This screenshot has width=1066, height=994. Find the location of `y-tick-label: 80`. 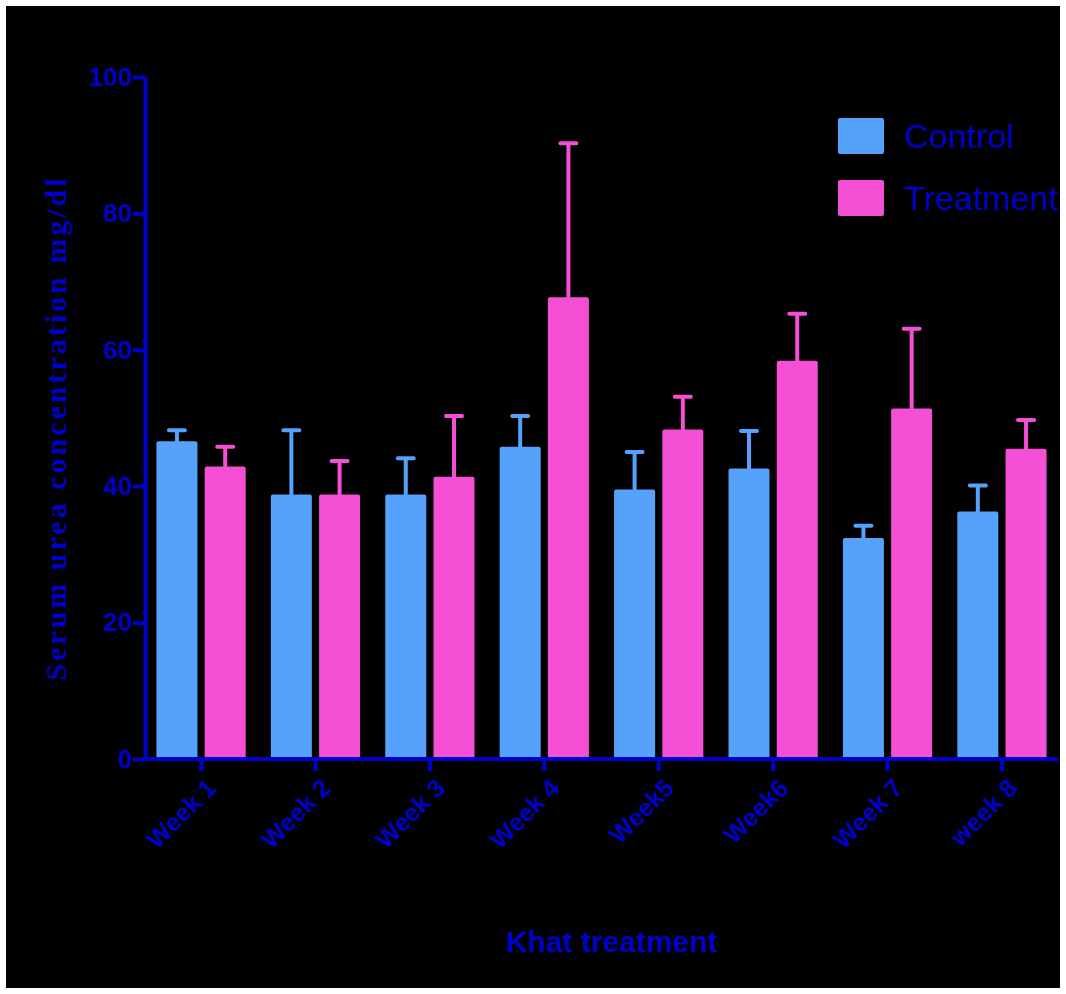

y-tick-label: 80 is located at coordinates (117, 213).